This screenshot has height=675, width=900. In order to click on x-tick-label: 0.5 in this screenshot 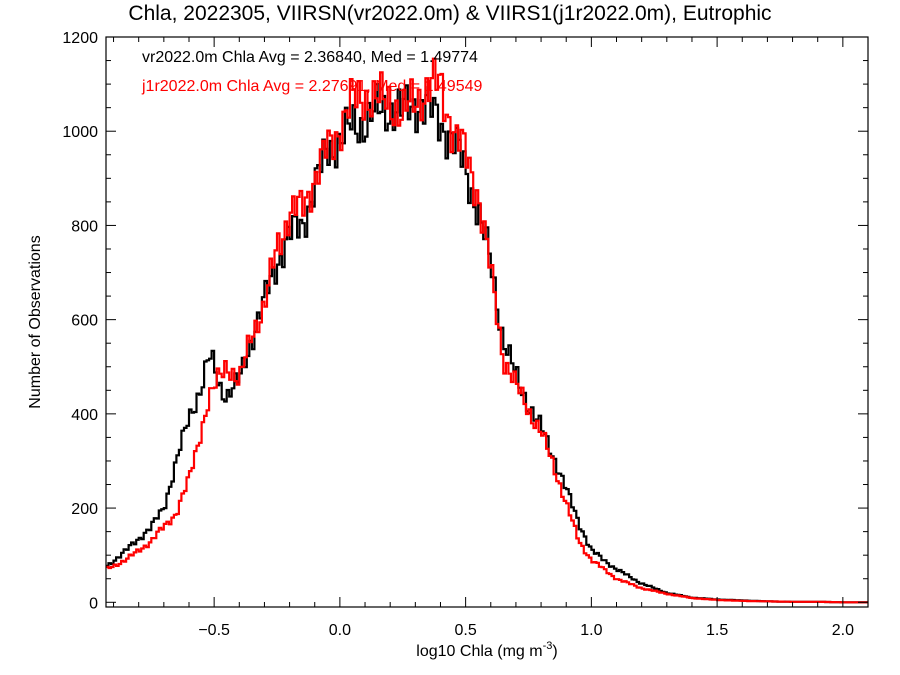, I will do `click(465, 630)`.